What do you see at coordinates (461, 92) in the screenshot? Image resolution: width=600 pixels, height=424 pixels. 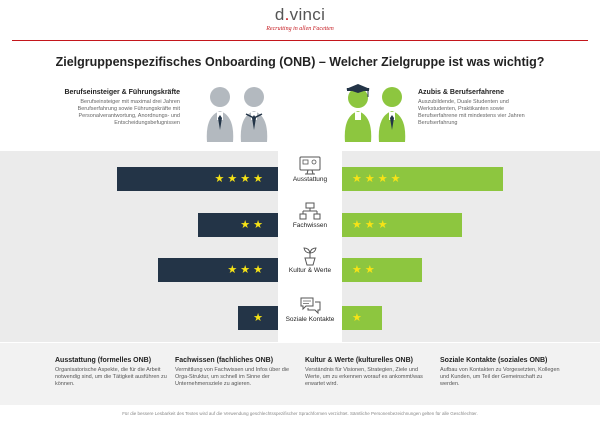 I see `group-right-heading: Azubis & Berufserfahrene` at bounding box center [461, 92].